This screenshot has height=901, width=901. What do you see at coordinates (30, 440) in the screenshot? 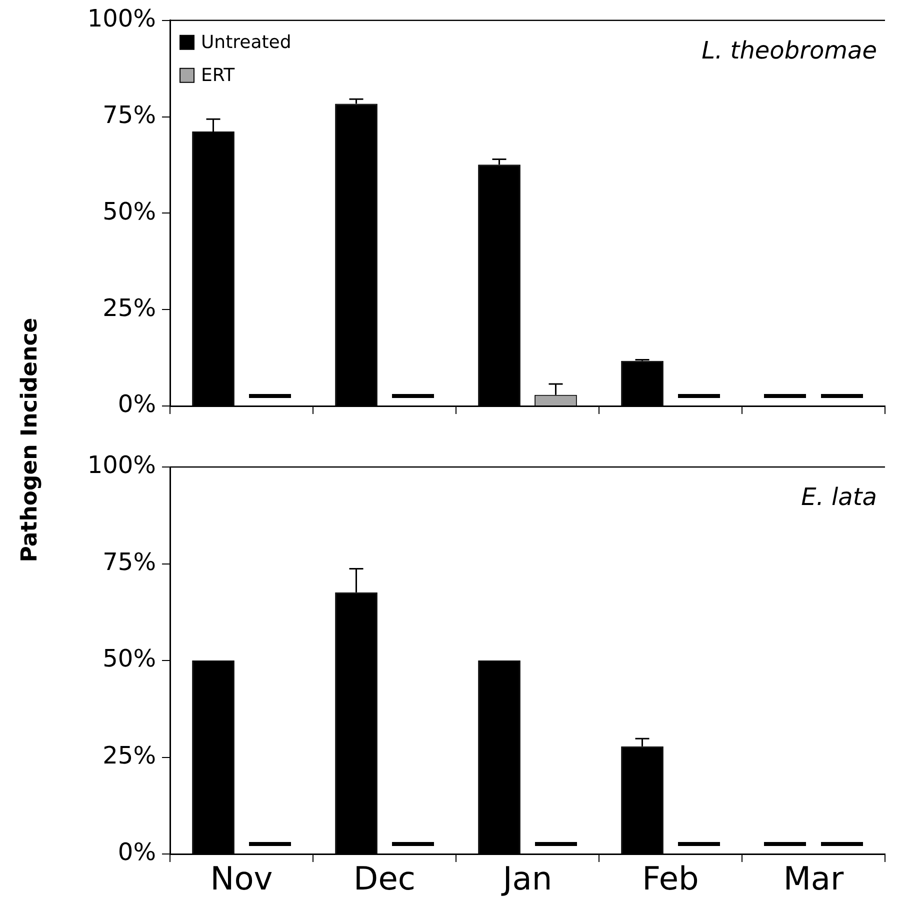
I see `y-axis-title: Pathogen Incidence` at bounding box center [30, 440].